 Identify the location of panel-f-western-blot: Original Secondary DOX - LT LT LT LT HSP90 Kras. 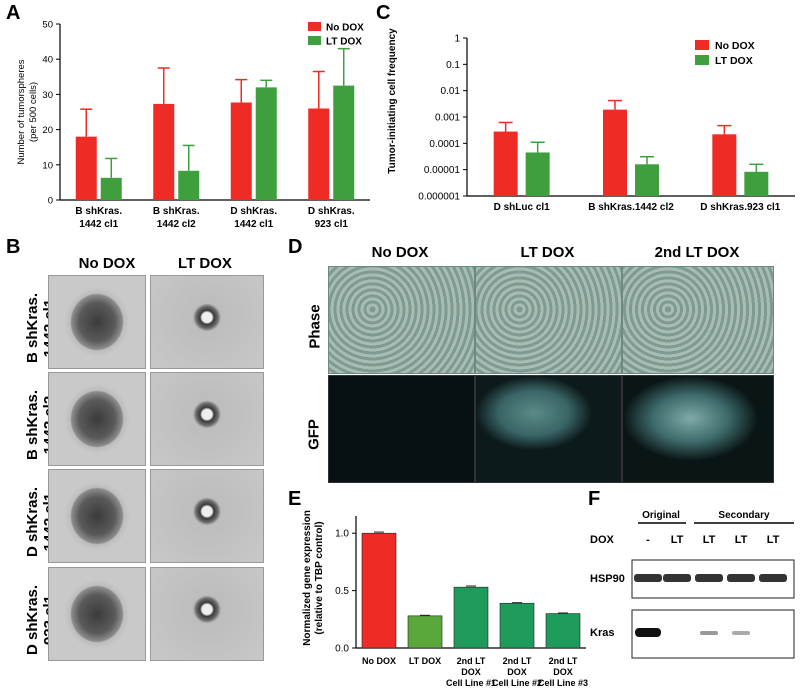
(692, 584).